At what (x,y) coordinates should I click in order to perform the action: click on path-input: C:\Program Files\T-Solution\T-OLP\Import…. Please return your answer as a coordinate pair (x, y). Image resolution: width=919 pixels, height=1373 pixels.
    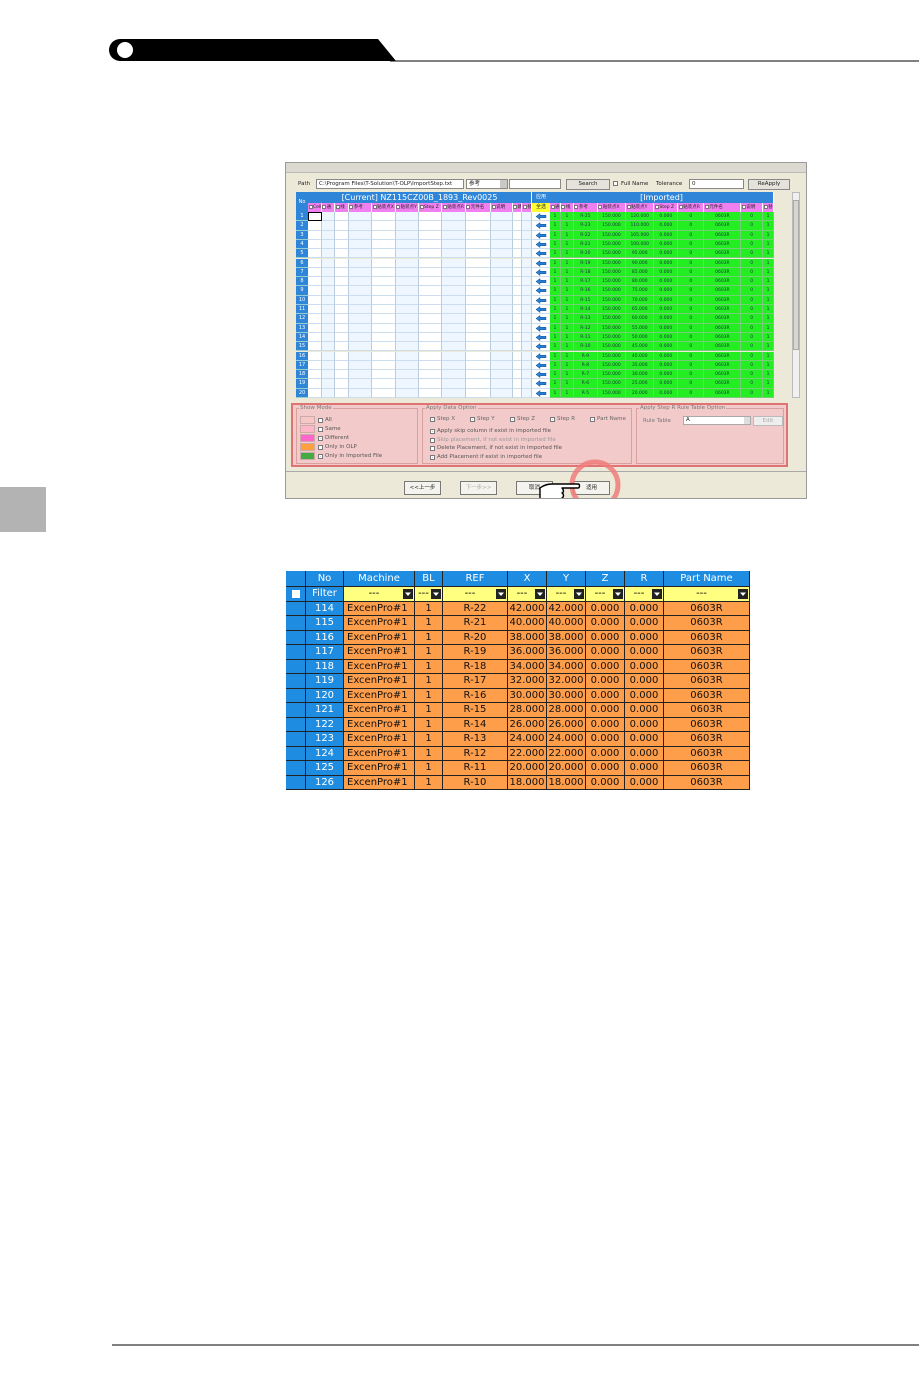
    Looking at the image, I should click on (390, 184).